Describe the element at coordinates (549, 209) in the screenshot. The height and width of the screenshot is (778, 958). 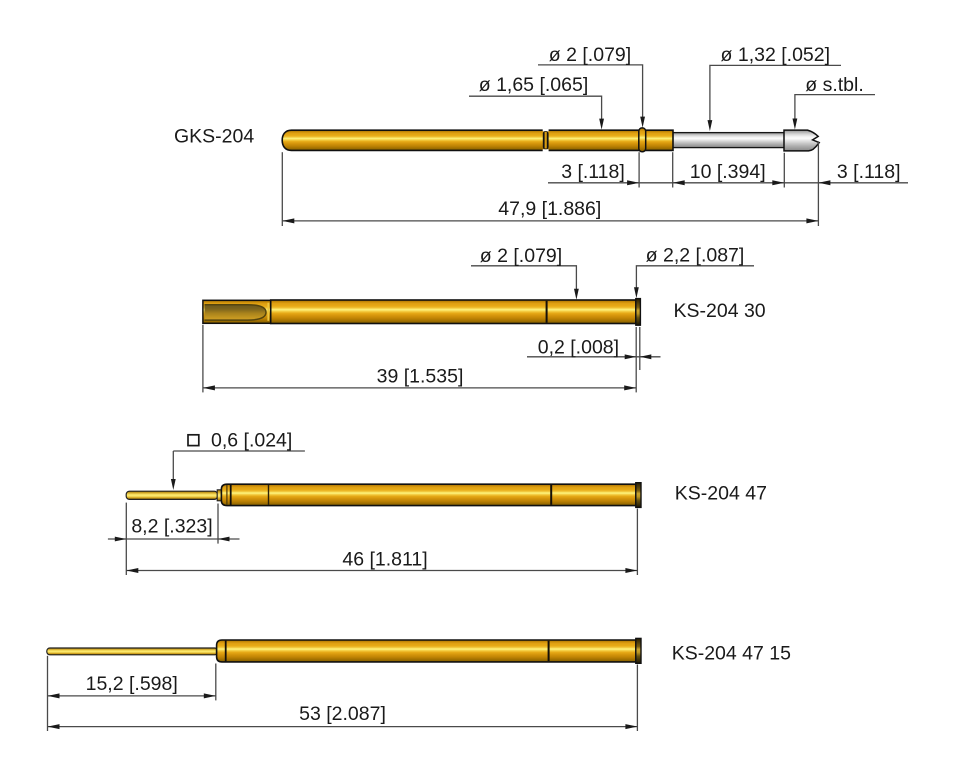
I see `svg-text: 47,9 [1.886]` at that location.